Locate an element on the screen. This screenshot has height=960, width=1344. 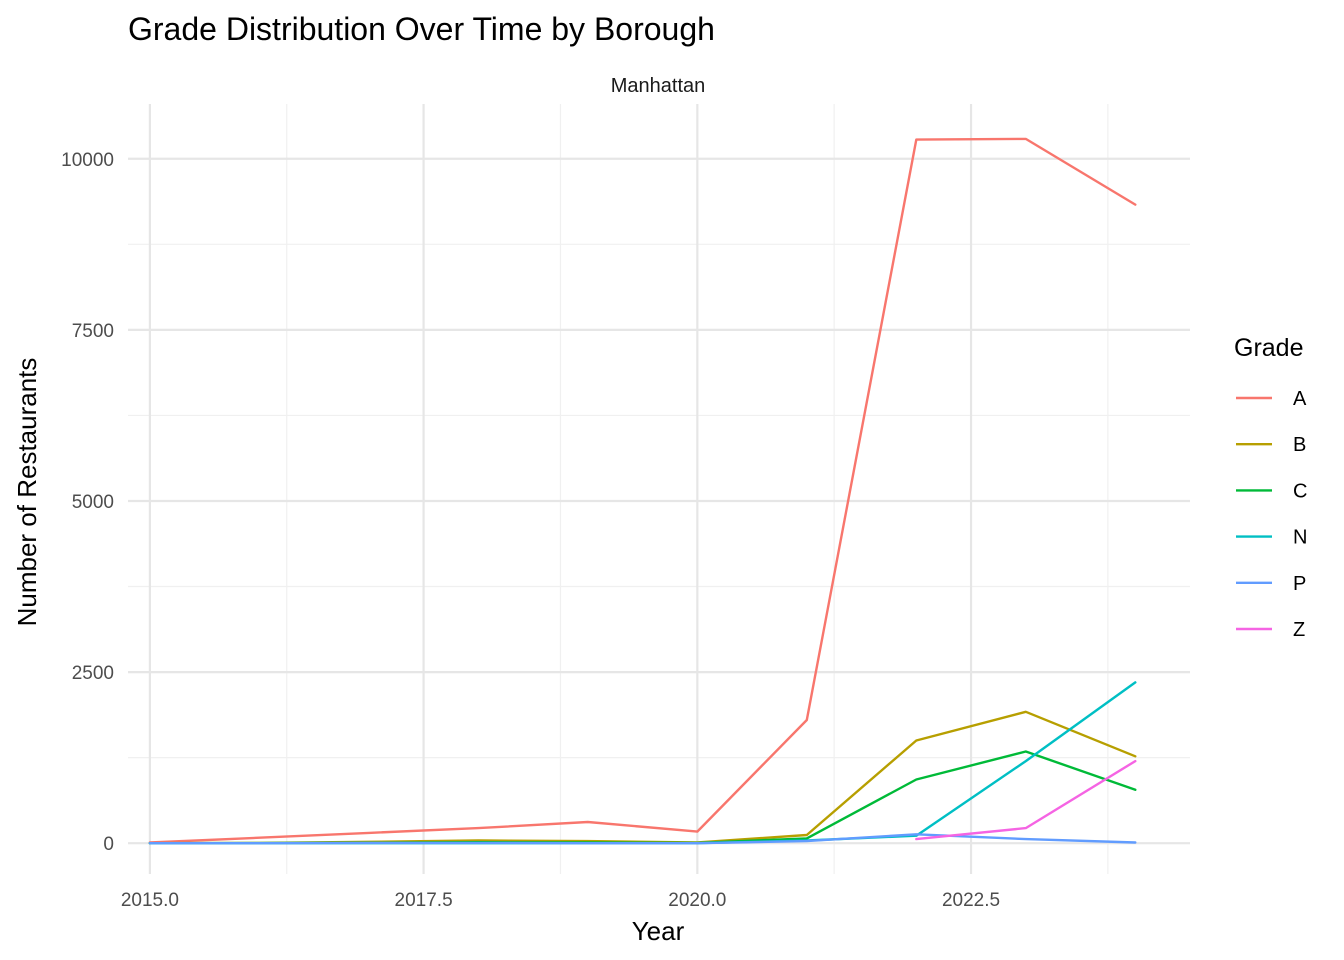
x-tick-label: 2015.0 is located at coordinates (150, 900).